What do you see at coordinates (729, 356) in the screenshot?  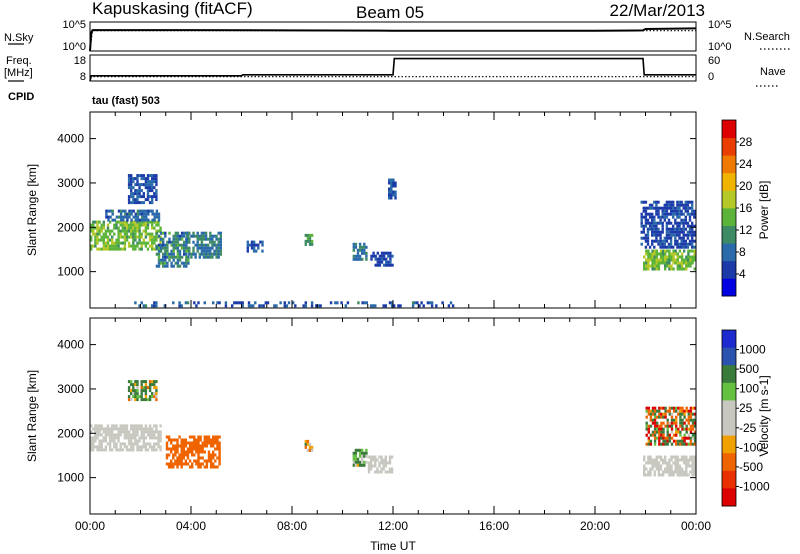 I see `velocity-colorbar-swatch` at bounding box center [729, 356].